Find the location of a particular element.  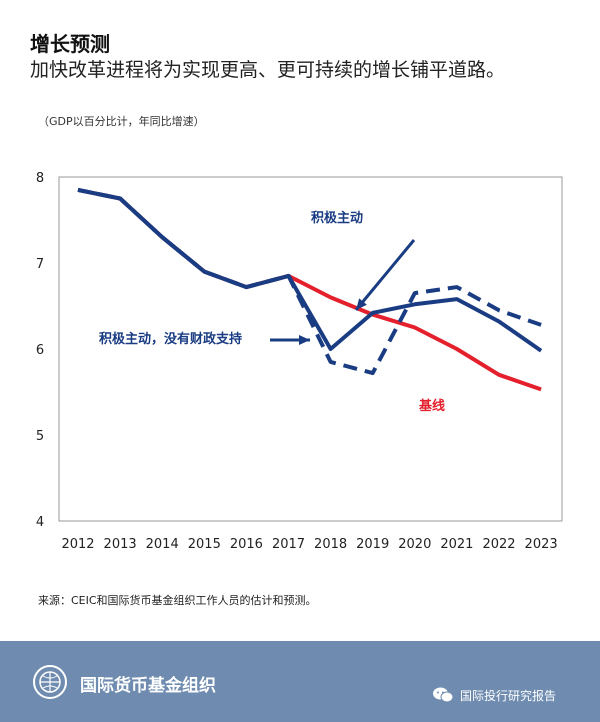

wechat-icon is located at coordinates (443, 695).